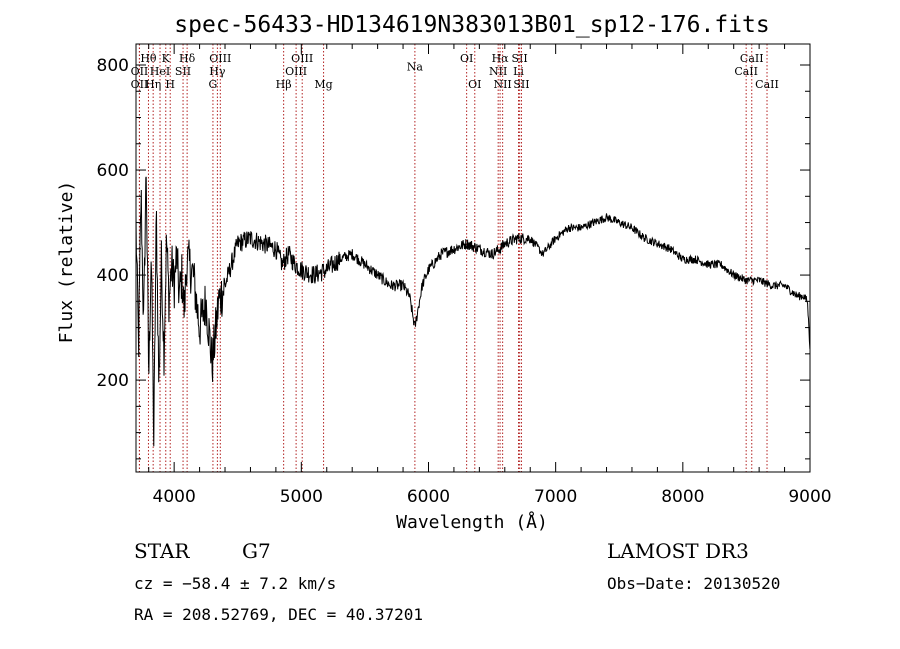 Image resolution: width=900 pixels, height=649 pixels. Describe the element at coordinates (809, 497) in the screenshot. I see `x-tick-label: 9000` at that location.